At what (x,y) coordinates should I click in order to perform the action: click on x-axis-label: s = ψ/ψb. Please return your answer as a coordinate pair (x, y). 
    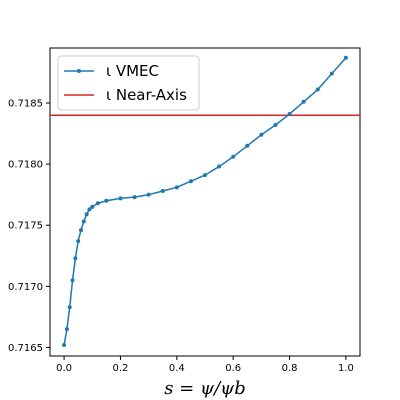
    Looking at the image, I should click on (205, 388).